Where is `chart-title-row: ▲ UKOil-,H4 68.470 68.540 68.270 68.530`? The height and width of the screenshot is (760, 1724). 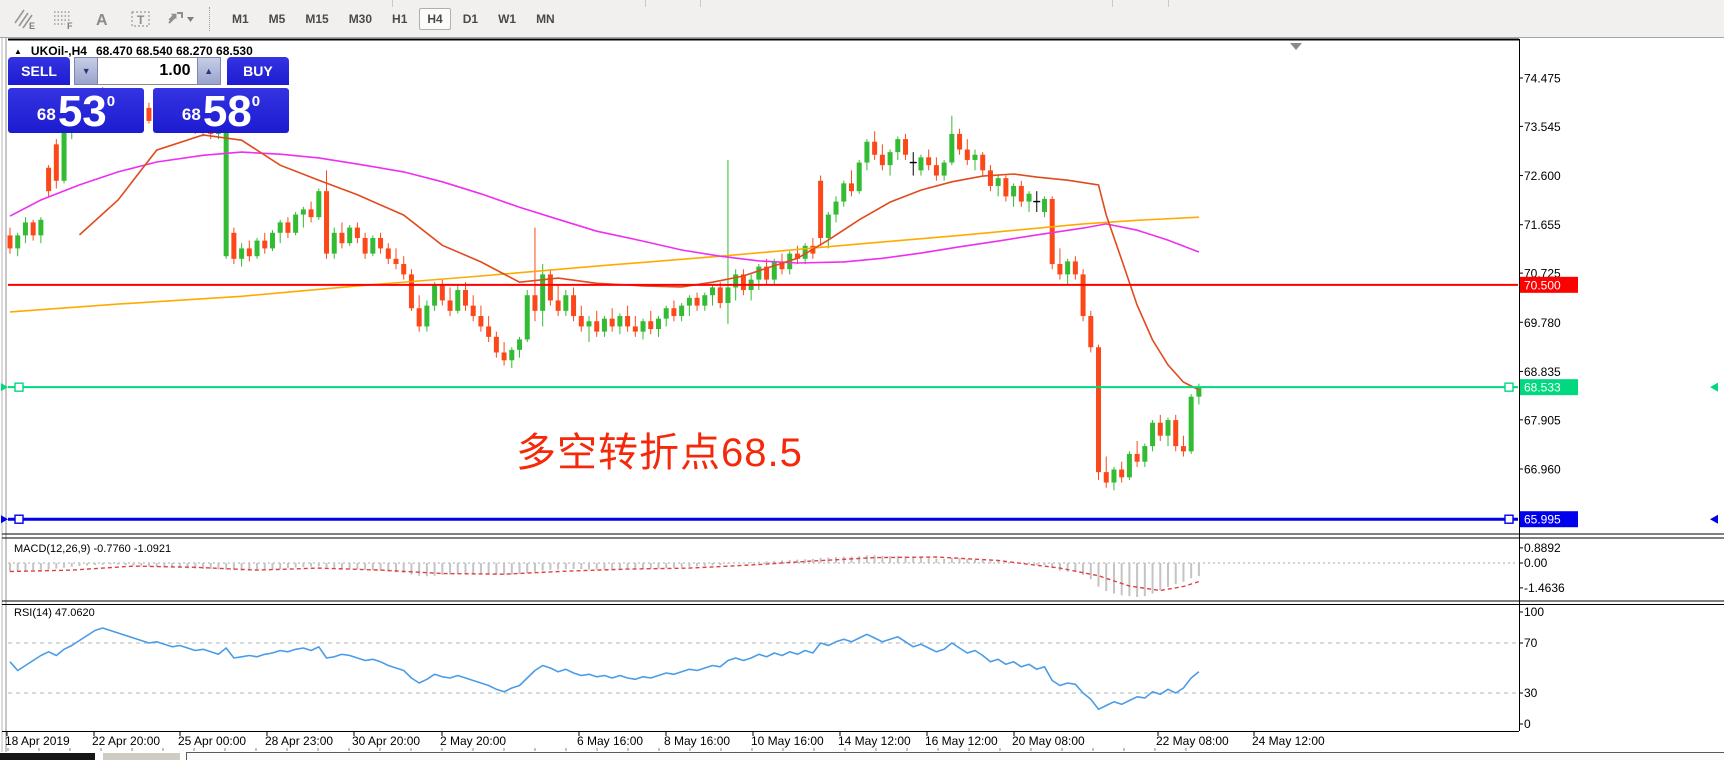
chart-title-row: ▲ UKOil-,H4 68.470 68.540 68.270 68.530 is located at coordinates (133, 51).